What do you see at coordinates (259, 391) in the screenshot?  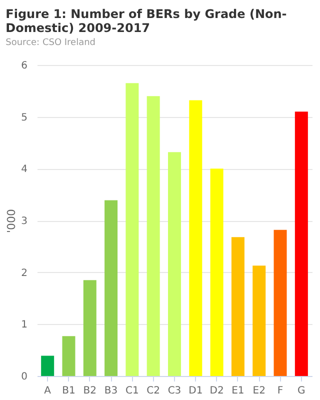 I see `x-tick-label: E2` at bounding box center [259, 391].